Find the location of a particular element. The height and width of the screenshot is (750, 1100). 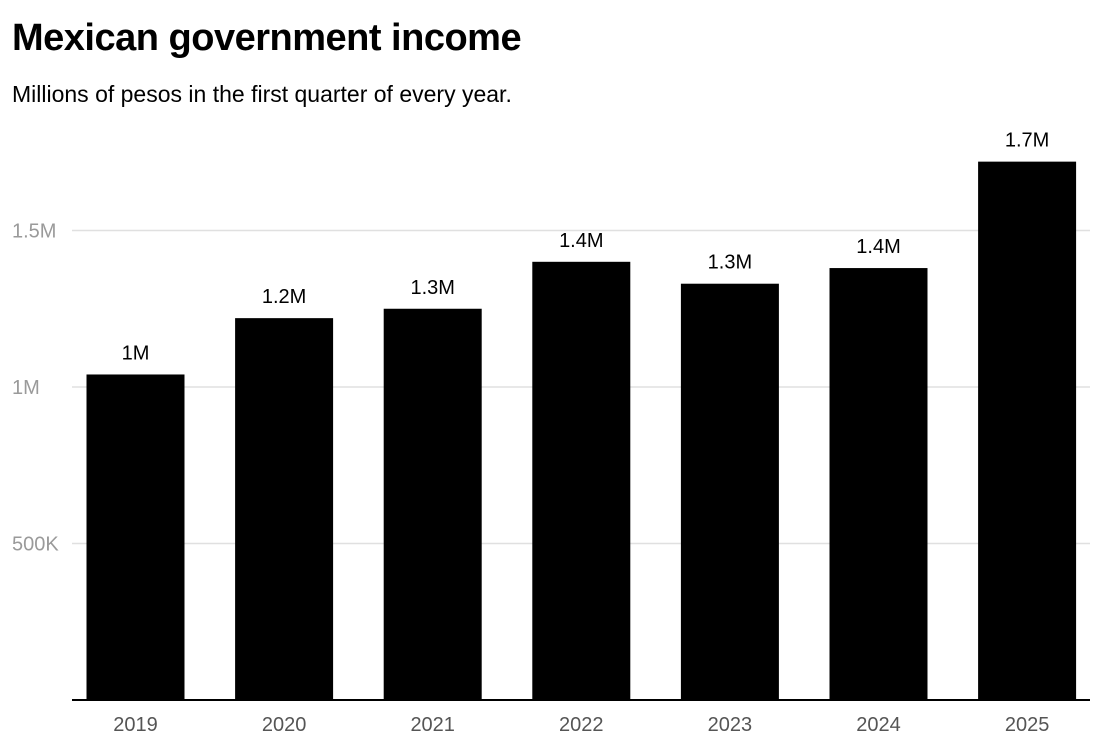

bar-2021 is located at coordinates (432, 504).